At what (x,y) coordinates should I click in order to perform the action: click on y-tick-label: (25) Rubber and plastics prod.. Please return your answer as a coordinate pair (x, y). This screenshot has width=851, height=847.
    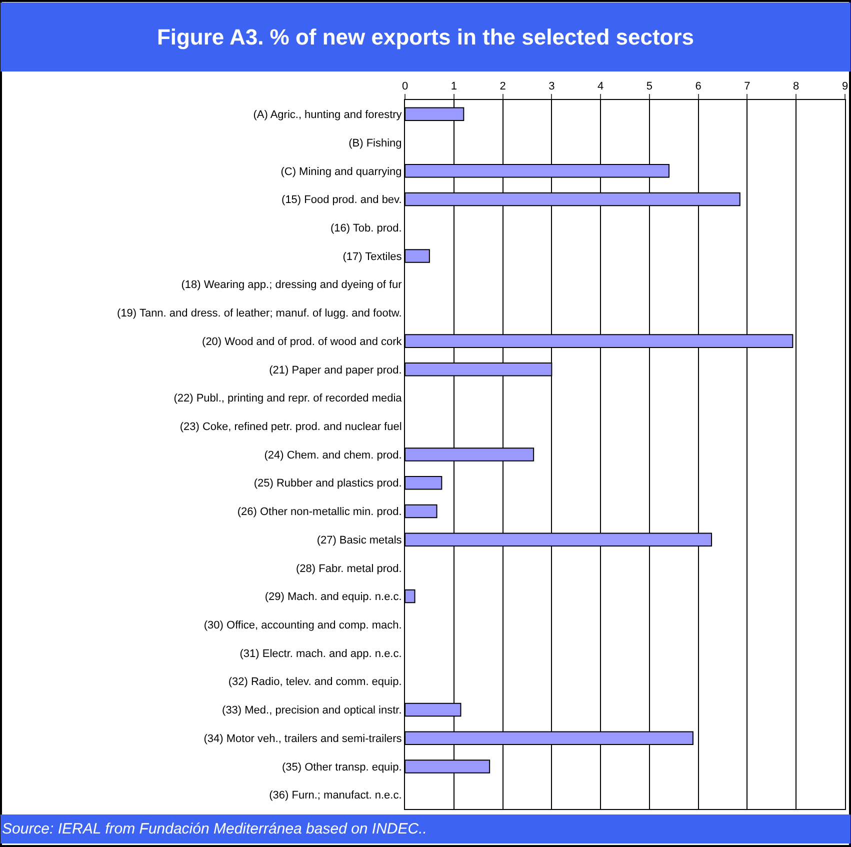
    Looking at the image, I should click on (328, 484).